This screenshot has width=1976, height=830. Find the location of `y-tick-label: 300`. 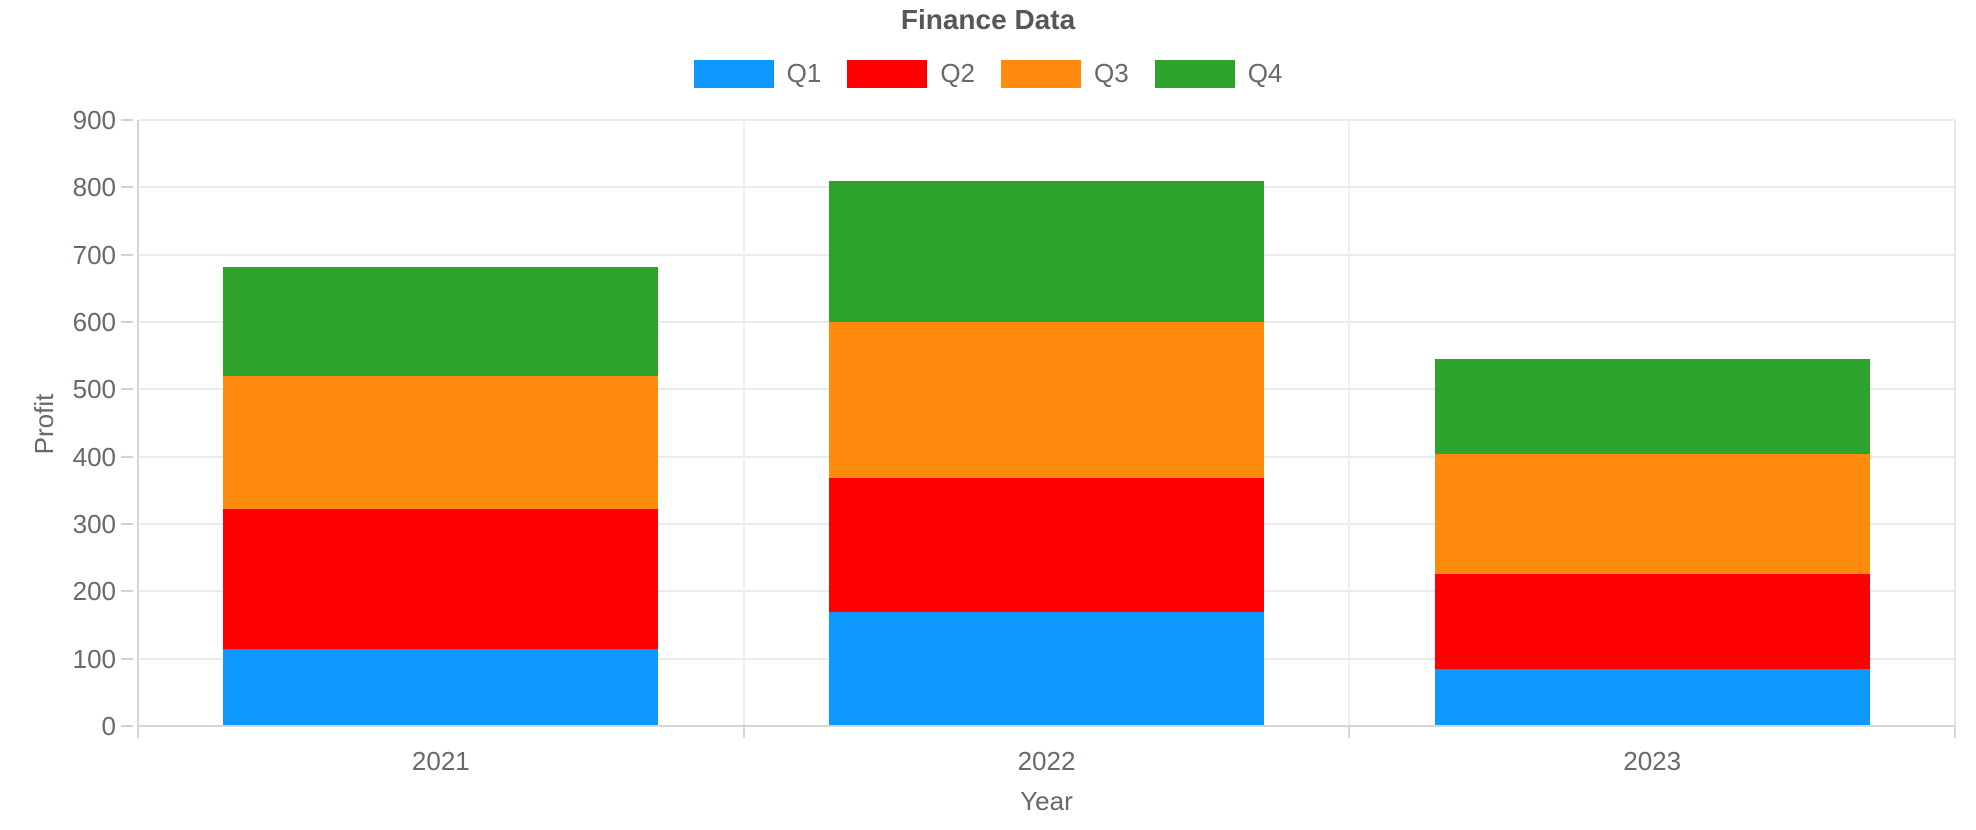

y-tick-label: 300 is located at coordinates (94, 524).